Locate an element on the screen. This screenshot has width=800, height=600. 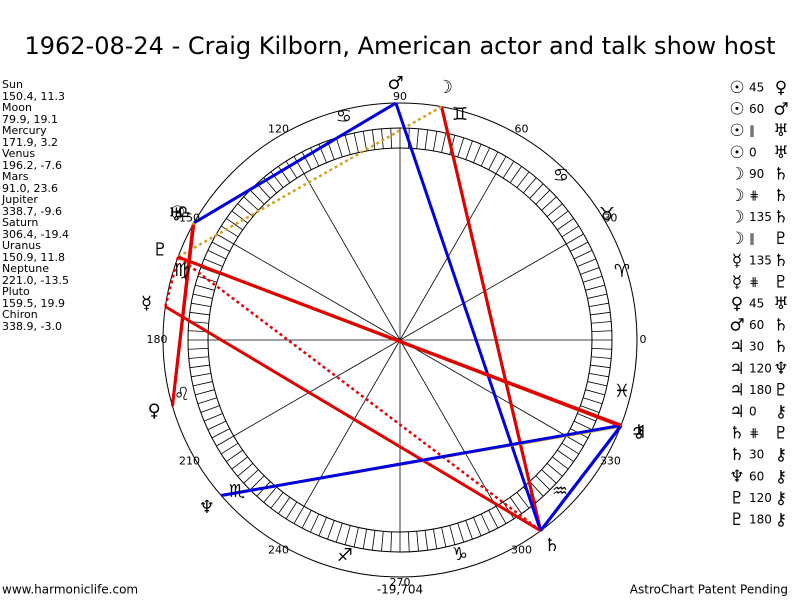
aspect-to: ♄ is located at coordinates (780, 326).